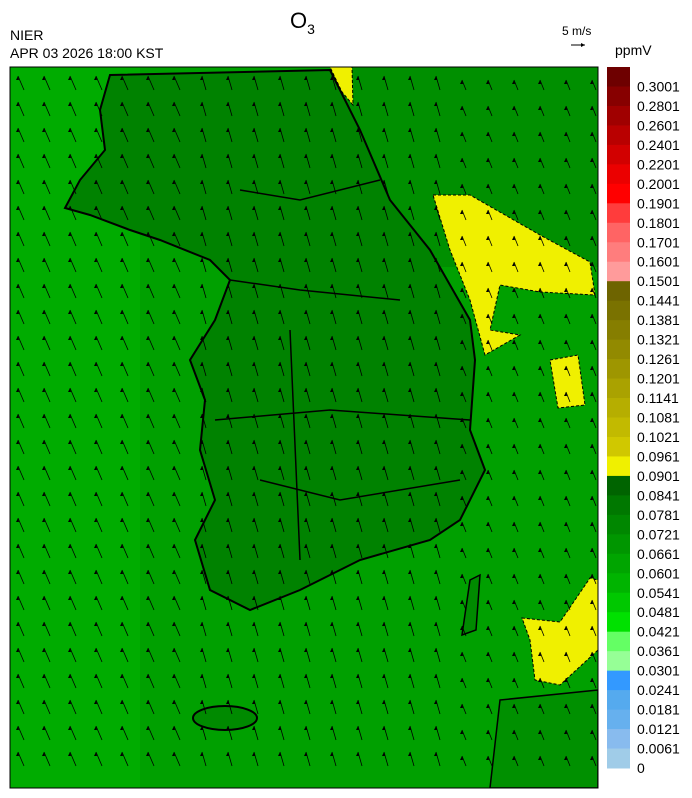  I want to click on colorbar-label: 0.1321, so click(658, 340).